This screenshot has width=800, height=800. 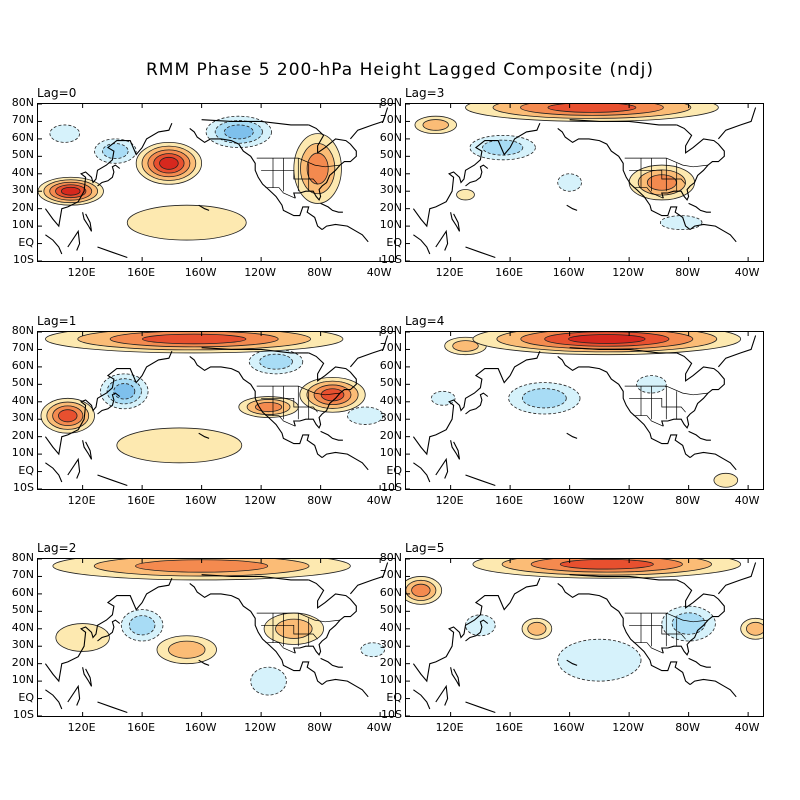 What do you see at coordinates (22, 453) in the screenshot?
I see `latitude-label: 10N` at bounding box center [22, 453].